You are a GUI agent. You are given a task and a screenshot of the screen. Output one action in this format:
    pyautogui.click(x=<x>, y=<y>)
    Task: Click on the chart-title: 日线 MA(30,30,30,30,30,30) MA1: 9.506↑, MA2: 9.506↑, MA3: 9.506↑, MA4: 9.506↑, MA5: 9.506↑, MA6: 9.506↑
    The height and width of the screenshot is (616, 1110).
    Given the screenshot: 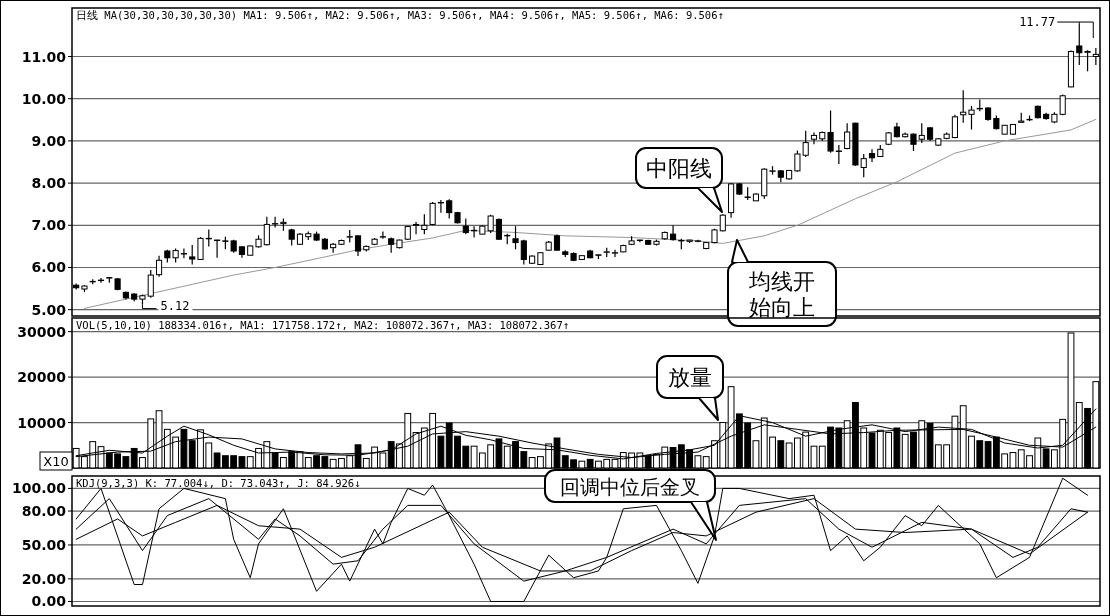 What is the action you would take?
    pyautogui.click(x=400, y=15)
    